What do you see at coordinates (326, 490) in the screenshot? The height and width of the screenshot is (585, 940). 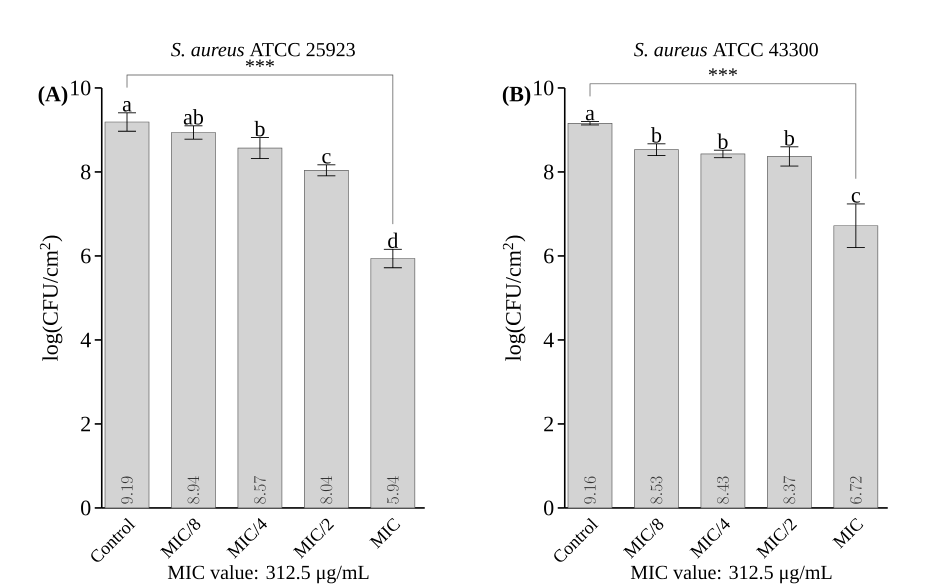 I see `data-label: 8.04` at bounding box center [326, 490].